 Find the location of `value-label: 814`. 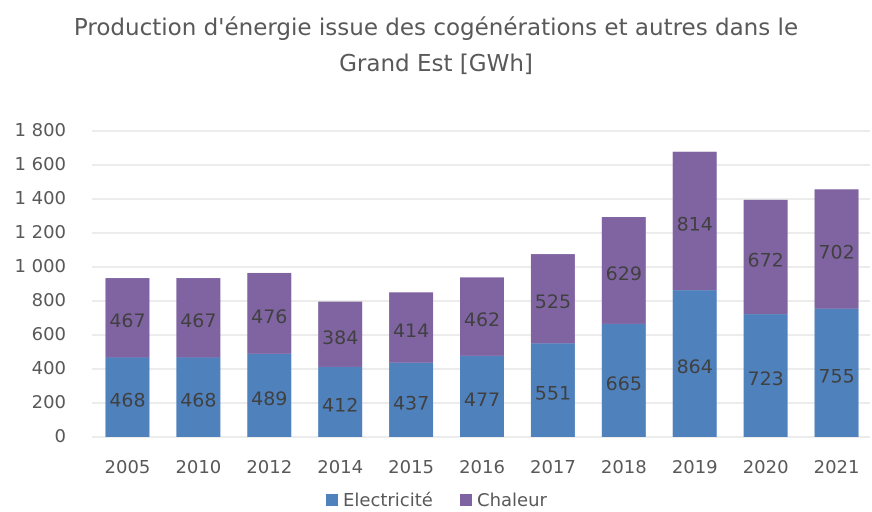

value-label: 814 is located at coordinates (695, 224).